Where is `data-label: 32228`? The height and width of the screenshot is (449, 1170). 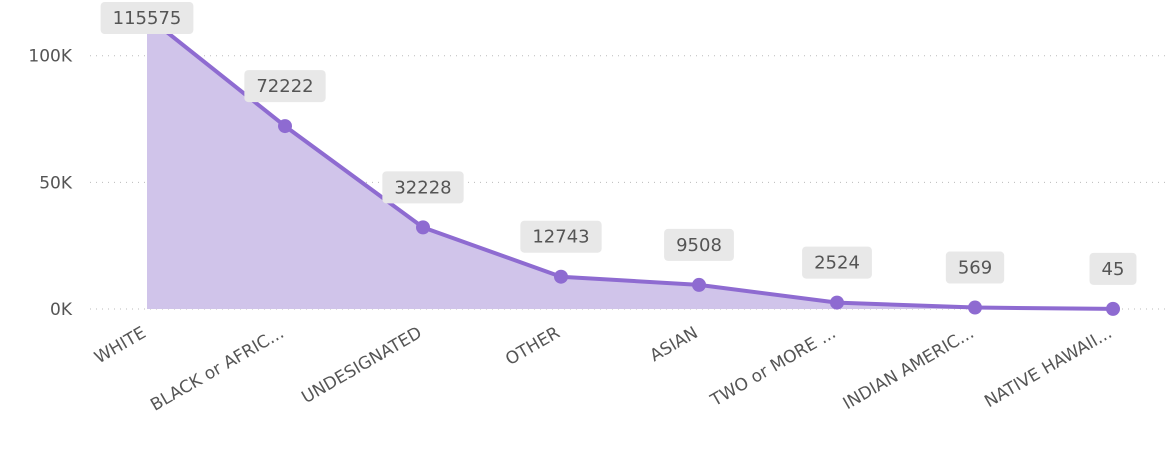 data-label: 32228 is located at coordinates (422, 187).